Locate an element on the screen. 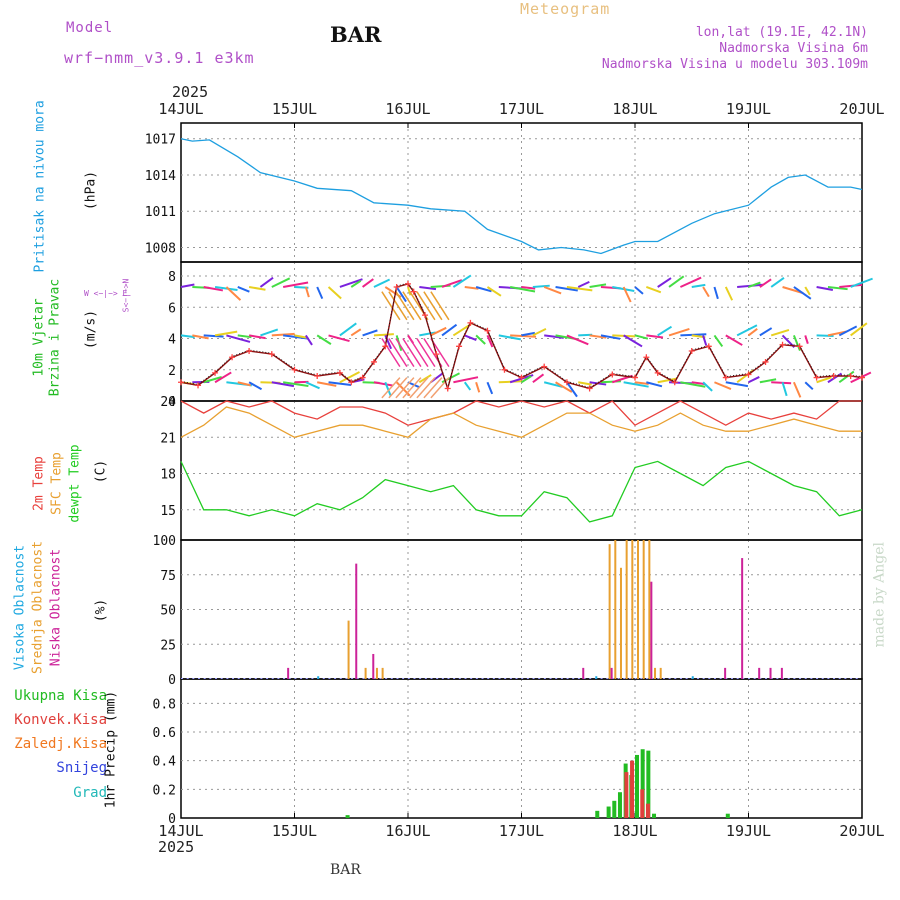 The width and height of the screenshot is (900, 900). y-tick-label: 0.8 is located at coordinates (164, 704).